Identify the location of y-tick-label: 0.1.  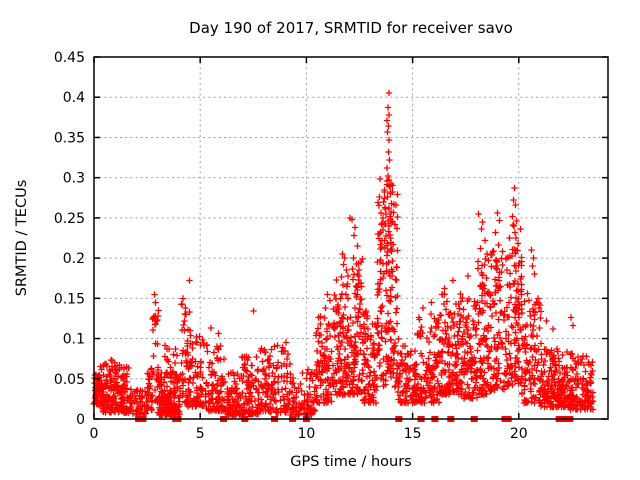
(74, 340).